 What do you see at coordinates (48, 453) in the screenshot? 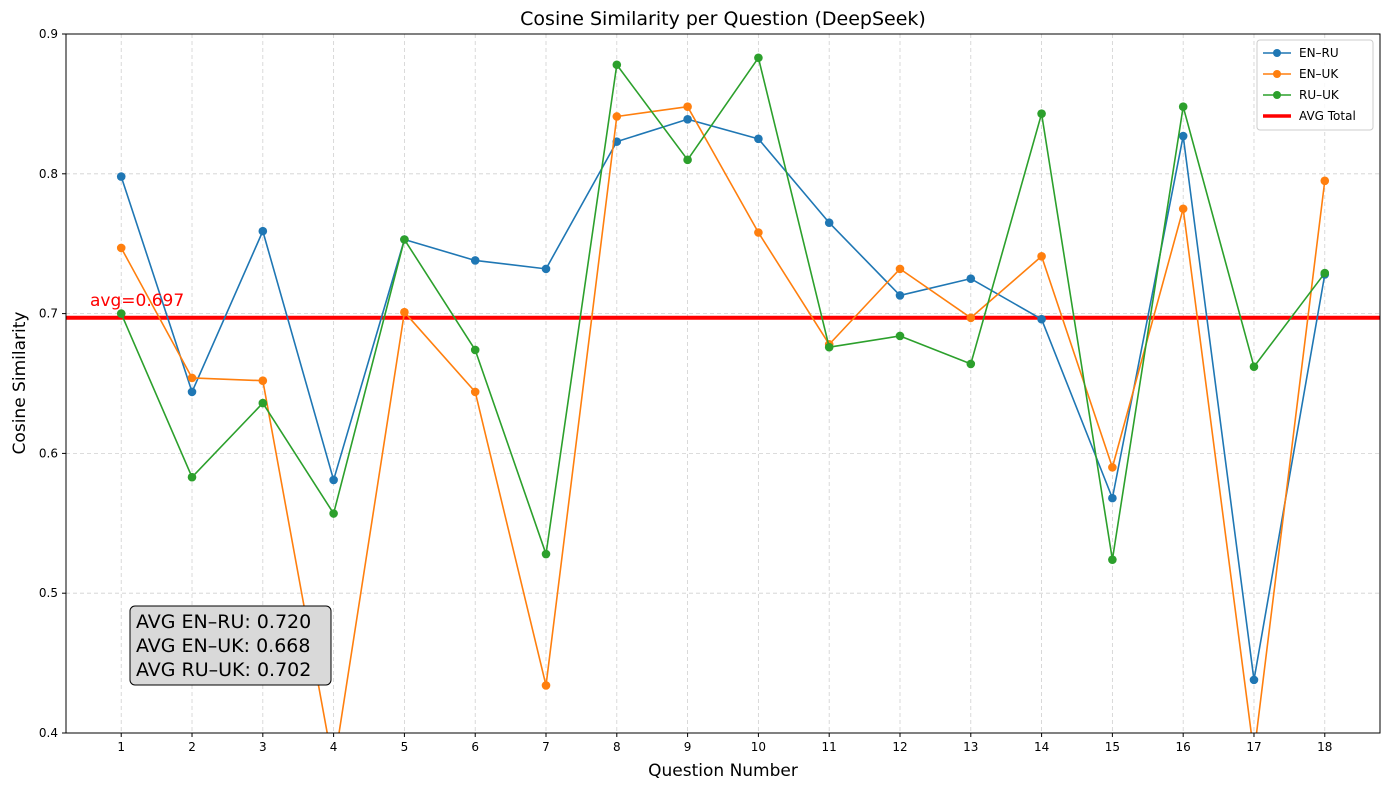
I see `y-tick-label: 0.6` at bounding box center [48, 453].